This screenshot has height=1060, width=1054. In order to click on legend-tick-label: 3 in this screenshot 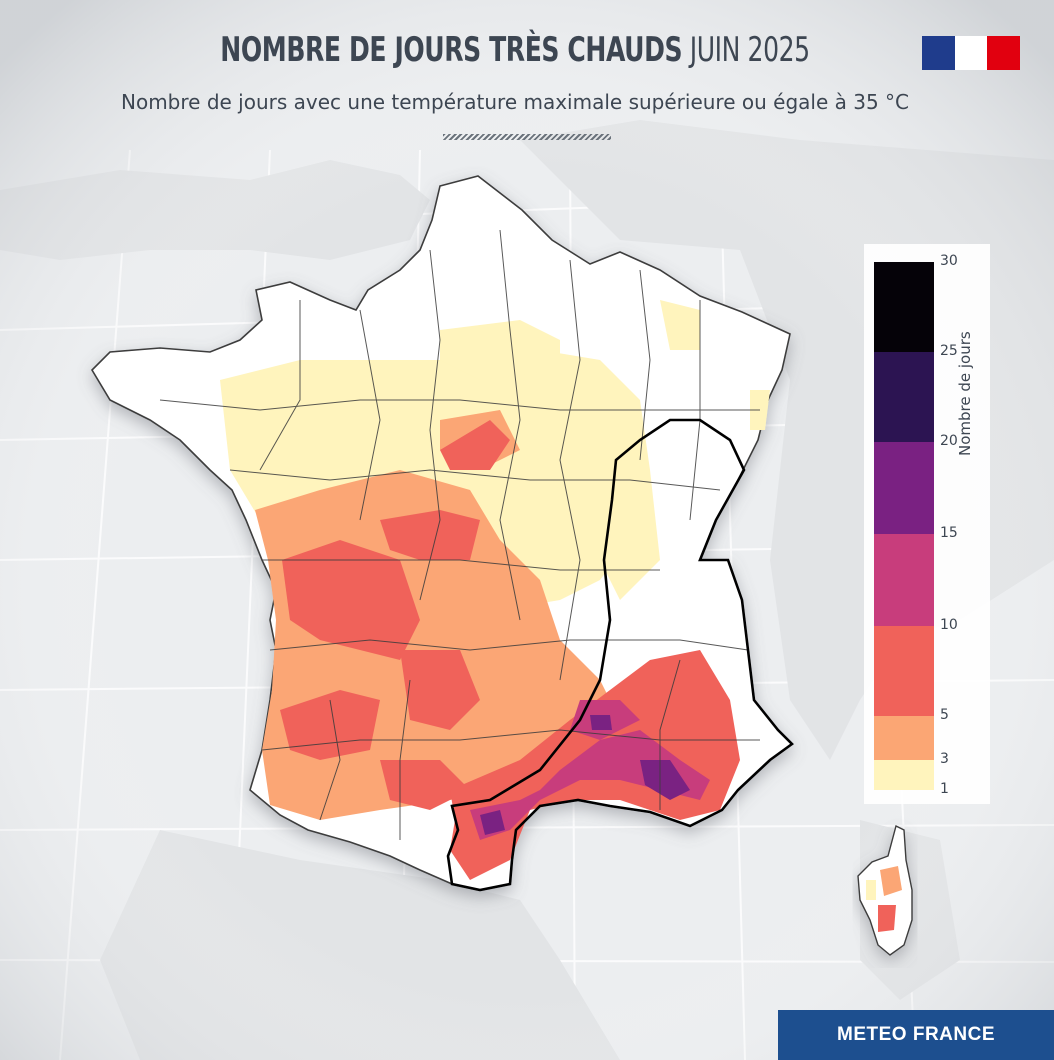, I will do `click(944, 759)`.